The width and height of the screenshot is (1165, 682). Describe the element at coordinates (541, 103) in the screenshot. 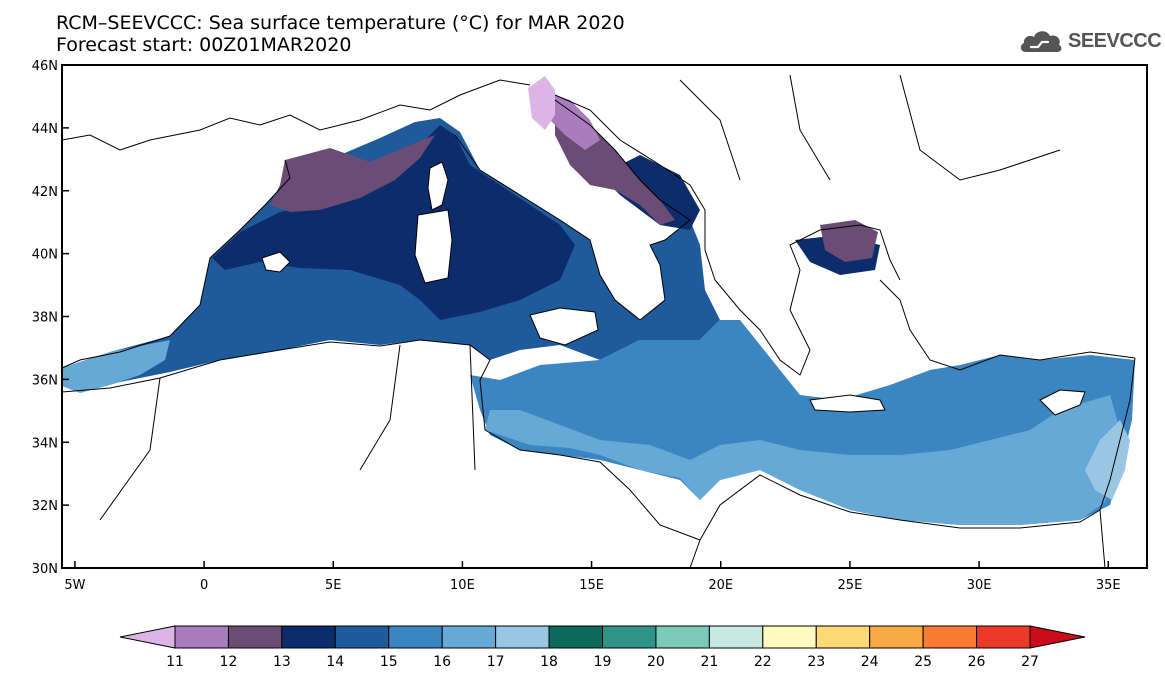

I see `sst-band-11-trieste` at that location.